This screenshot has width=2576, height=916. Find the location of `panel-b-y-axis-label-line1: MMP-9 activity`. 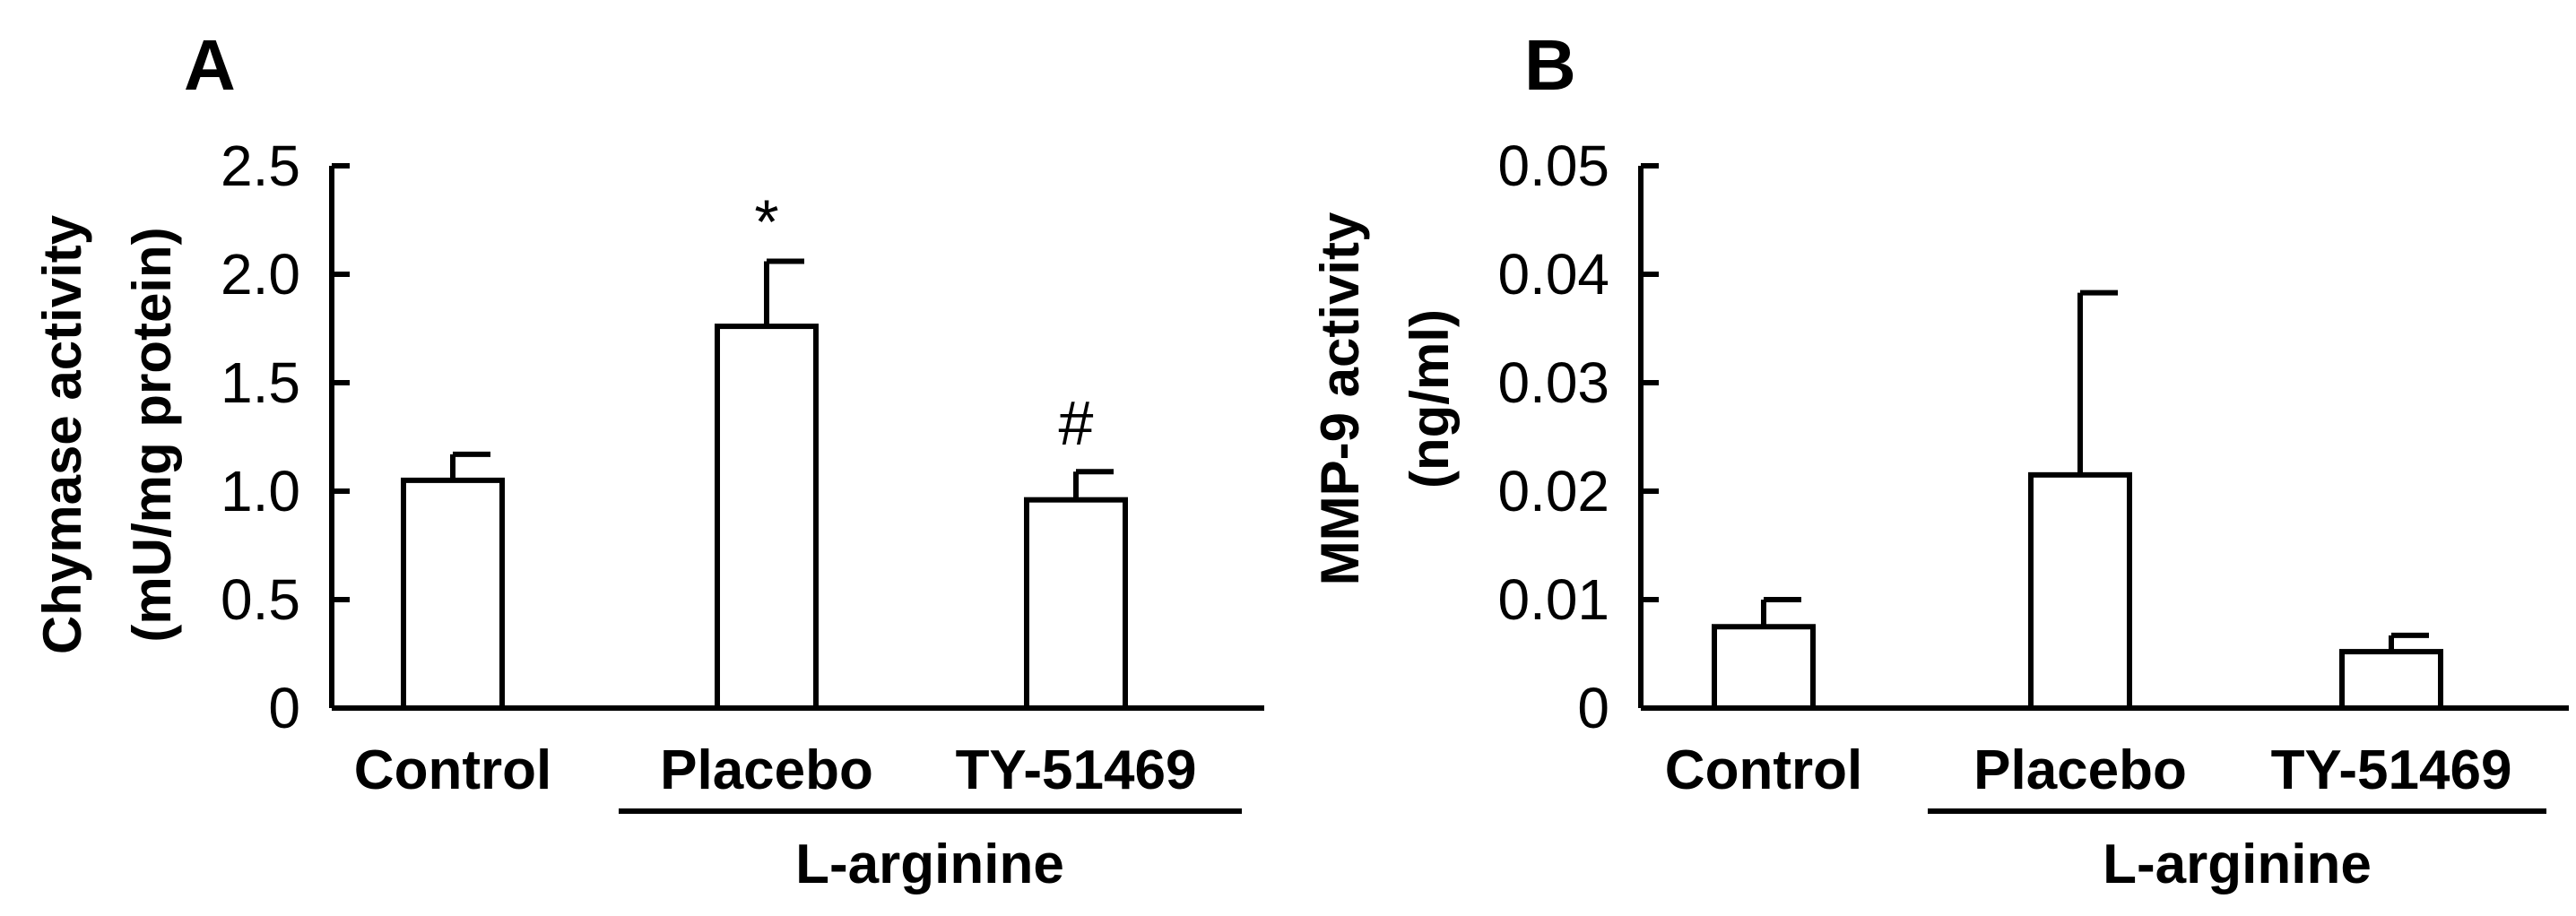

panel-b-y-axis-label-line1: MMP-9 activity is located at coordinates (1340, 398).